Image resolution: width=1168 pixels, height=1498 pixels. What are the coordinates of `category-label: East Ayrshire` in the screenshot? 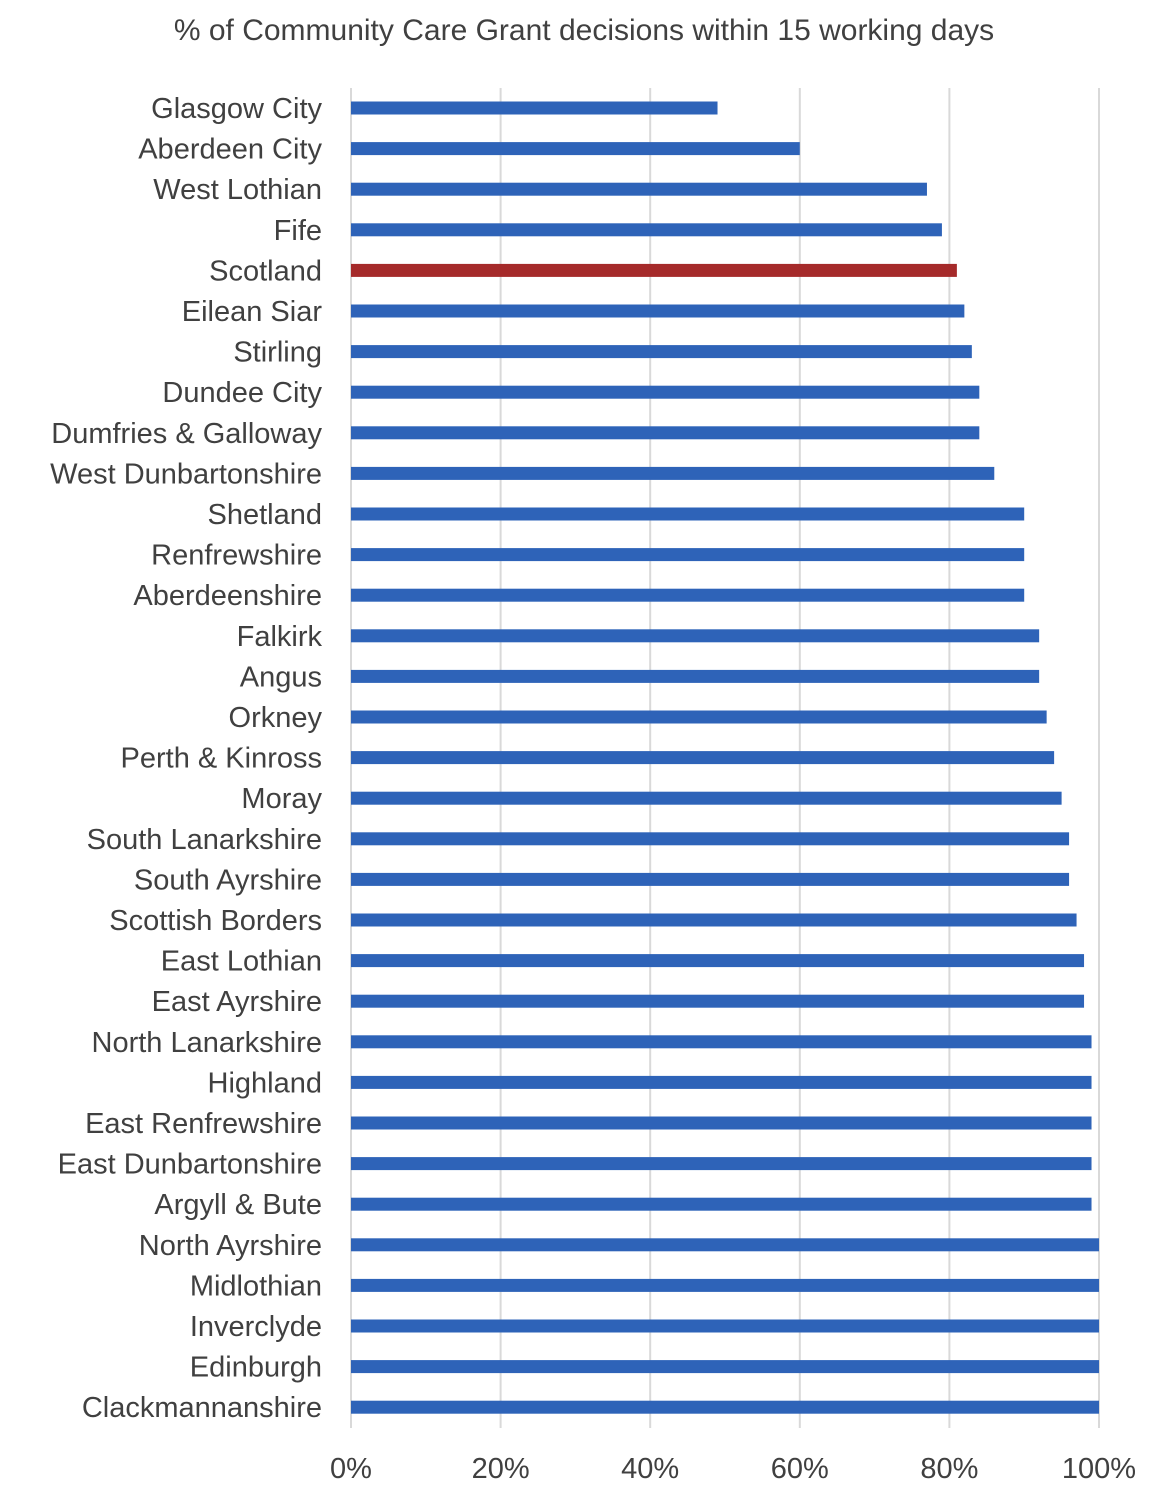 It's located at (237, 1002).